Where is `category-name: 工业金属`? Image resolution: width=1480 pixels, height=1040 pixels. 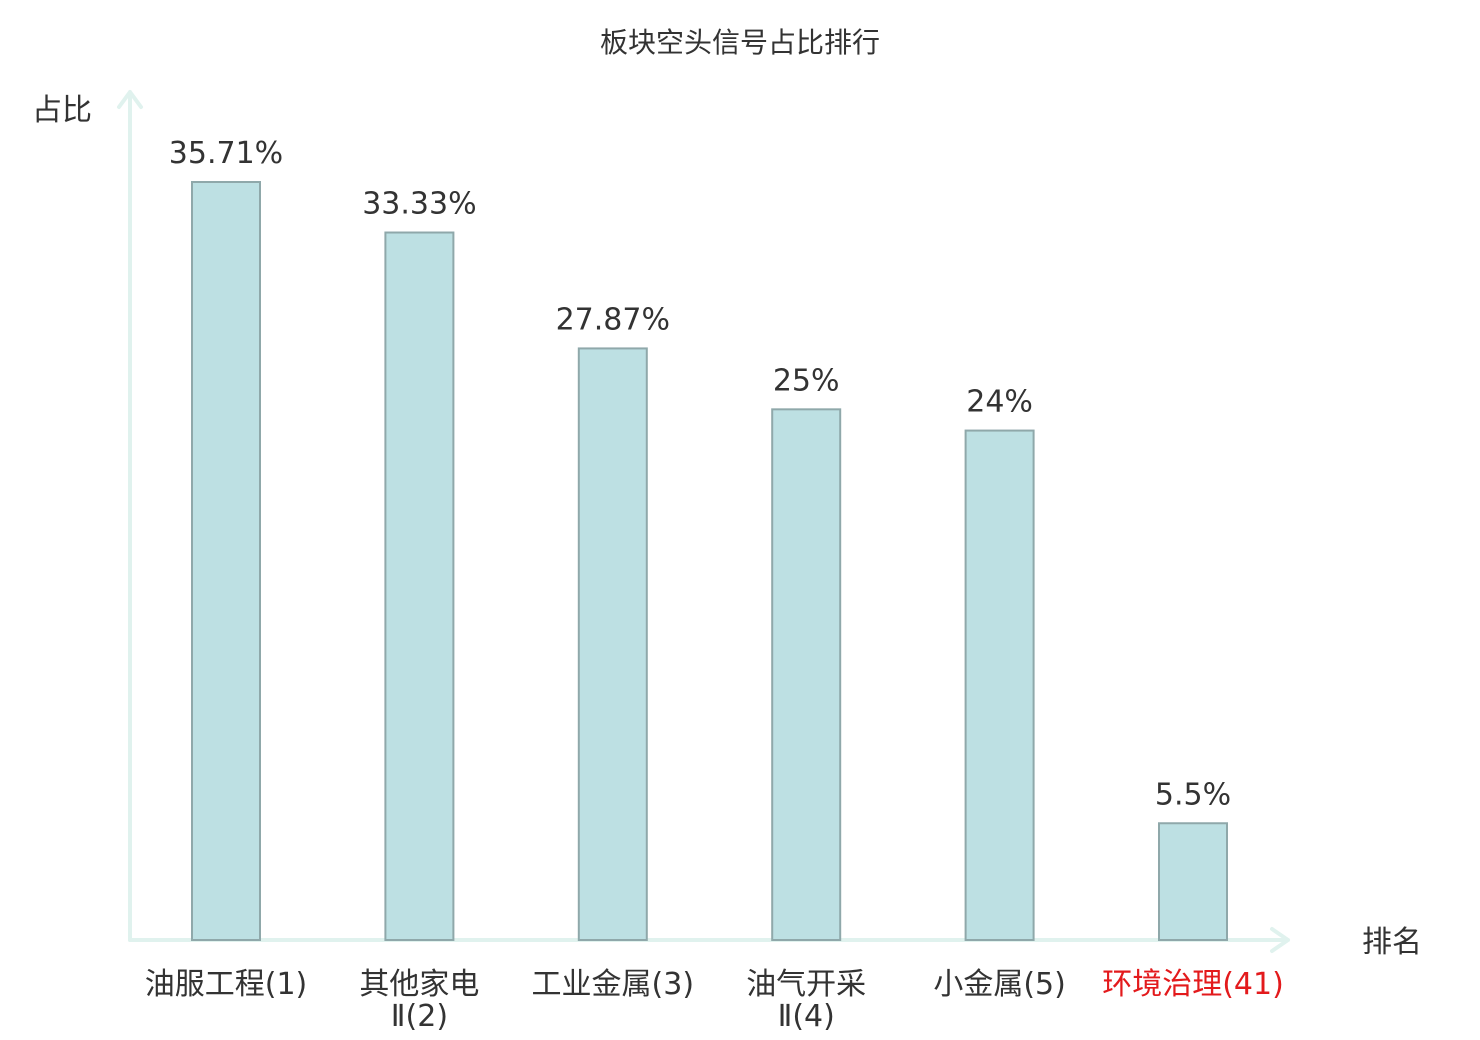
category-name: 工业金属 is located at coordinates (592, 984).